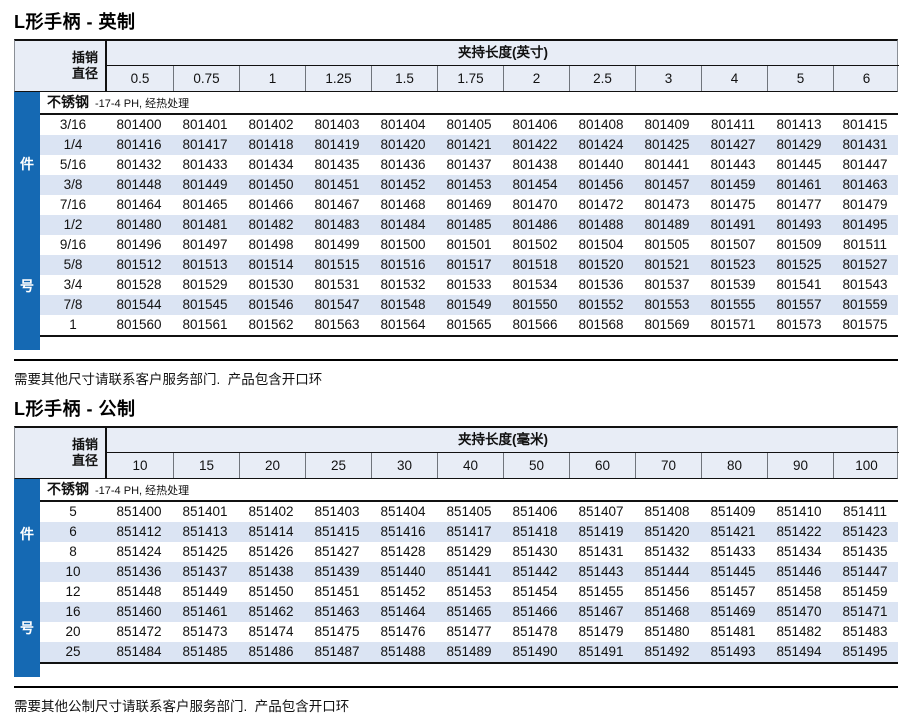  Describe the element at coordinates (271, 224) in the screenshot. I see `part-number-cell: 801482` at that location.